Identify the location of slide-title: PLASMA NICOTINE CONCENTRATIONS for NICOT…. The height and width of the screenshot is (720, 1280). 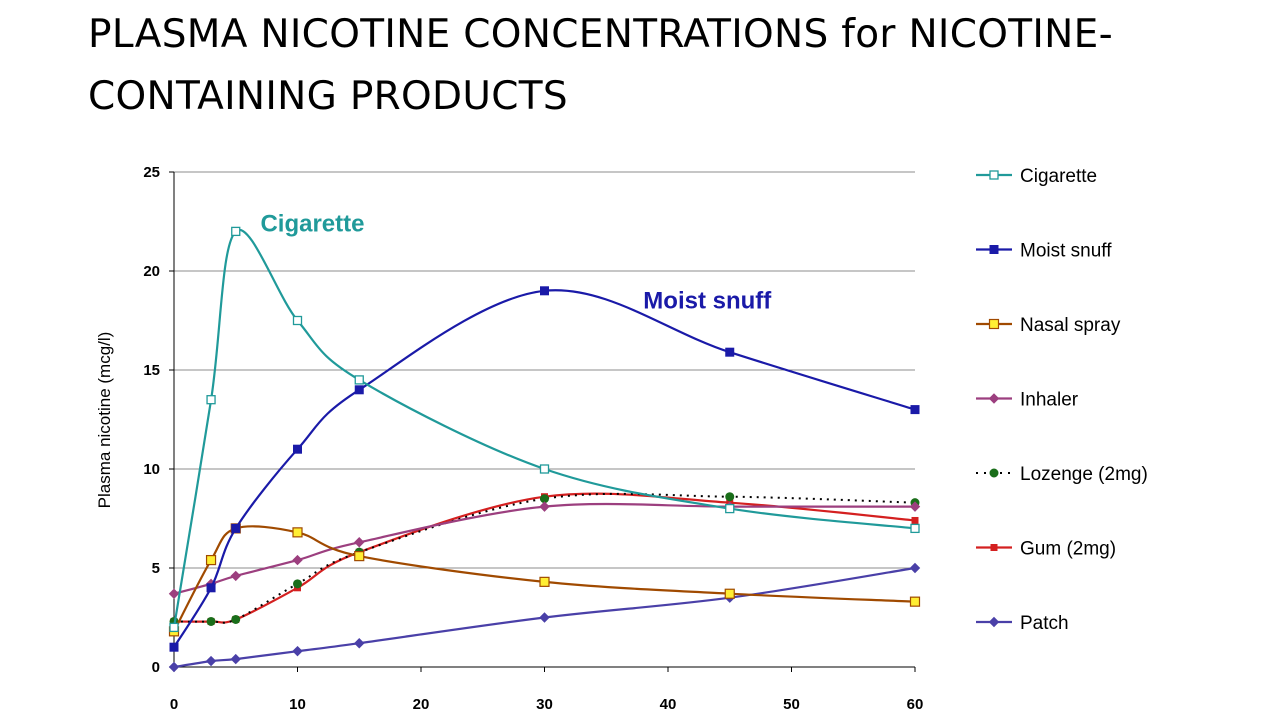
(600, 65).